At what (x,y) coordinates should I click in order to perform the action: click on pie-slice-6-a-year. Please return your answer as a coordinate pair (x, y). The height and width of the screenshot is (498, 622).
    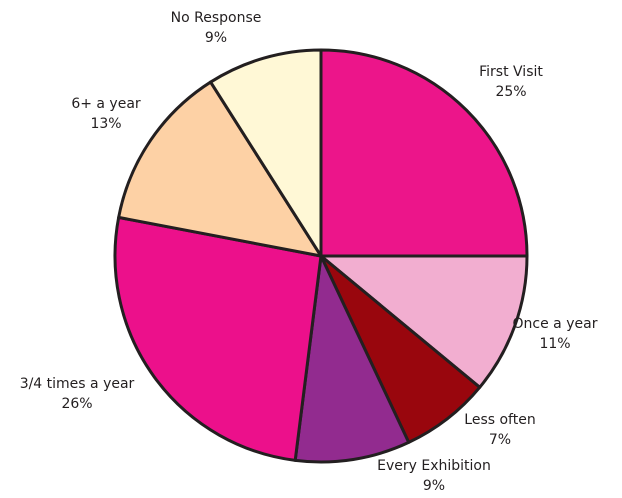
    Looking at the image, I should click on (220, 169).